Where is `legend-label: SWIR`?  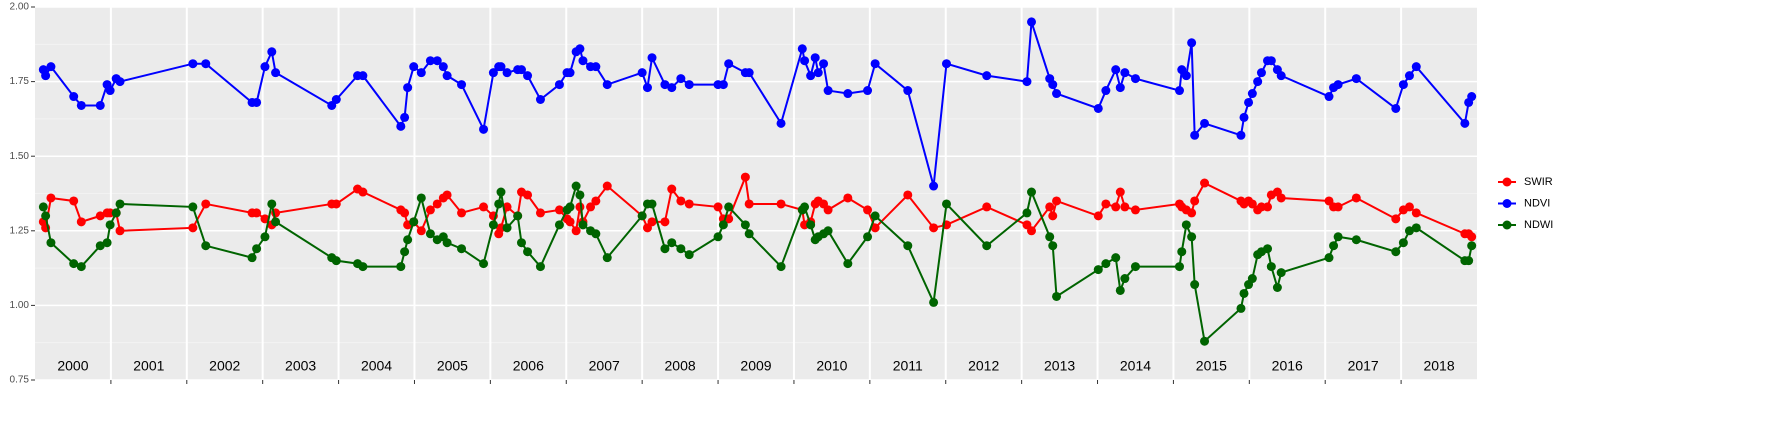 legend-label: SWIR is located at coordinates (1538, 182).